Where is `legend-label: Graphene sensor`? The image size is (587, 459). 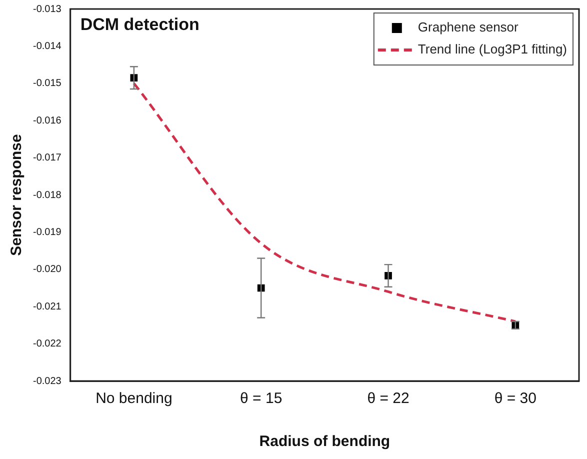
legend-label: Graphene sensor is located at coordinates (469, 27).